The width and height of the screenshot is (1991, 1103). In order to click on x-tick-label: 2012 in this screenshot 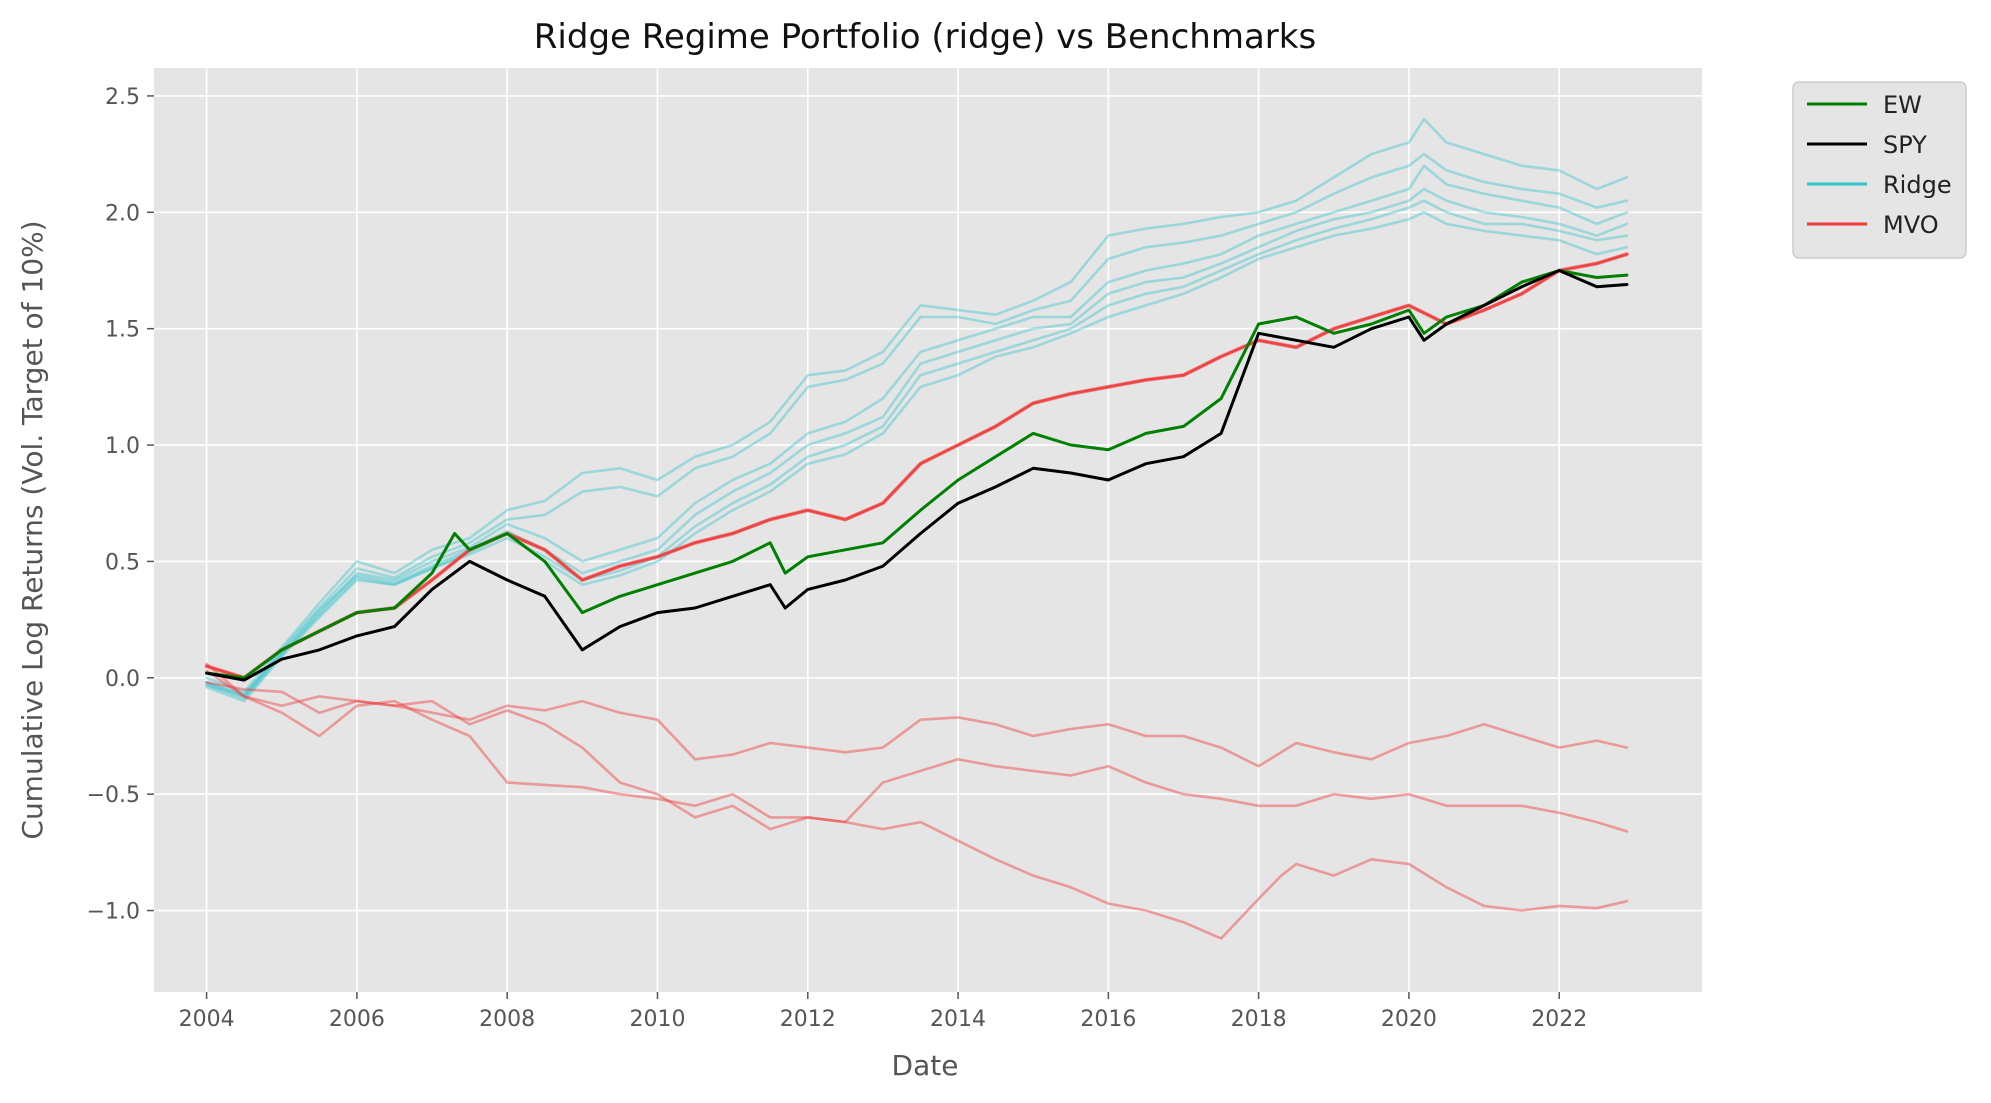, I will do `click(808, 1019)`.